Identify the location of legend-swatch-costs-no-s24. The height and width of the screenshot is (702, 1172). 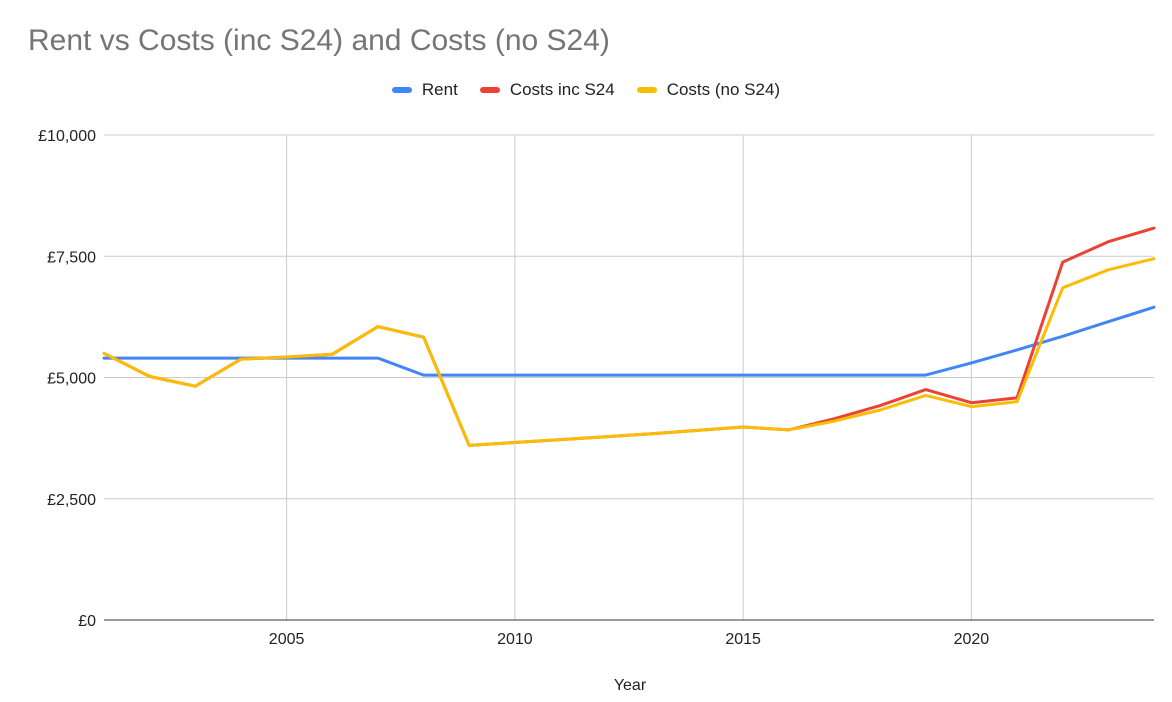
(646, 90).